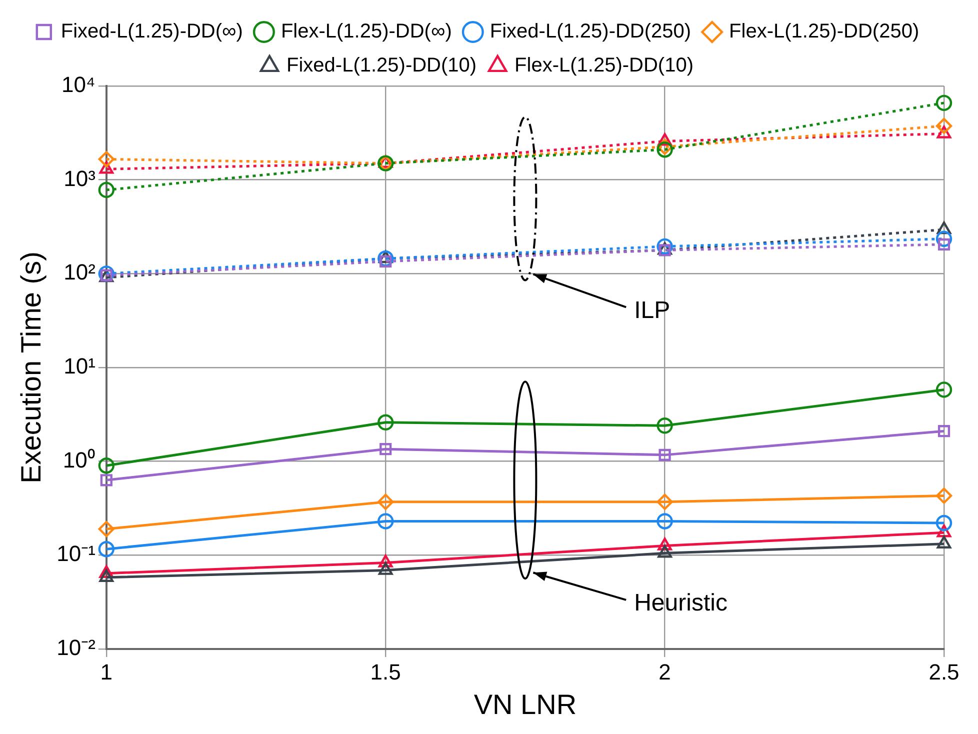 The image size is (978, 734). I want to click on x-axis-title: VN LNR, so click(525, 704).